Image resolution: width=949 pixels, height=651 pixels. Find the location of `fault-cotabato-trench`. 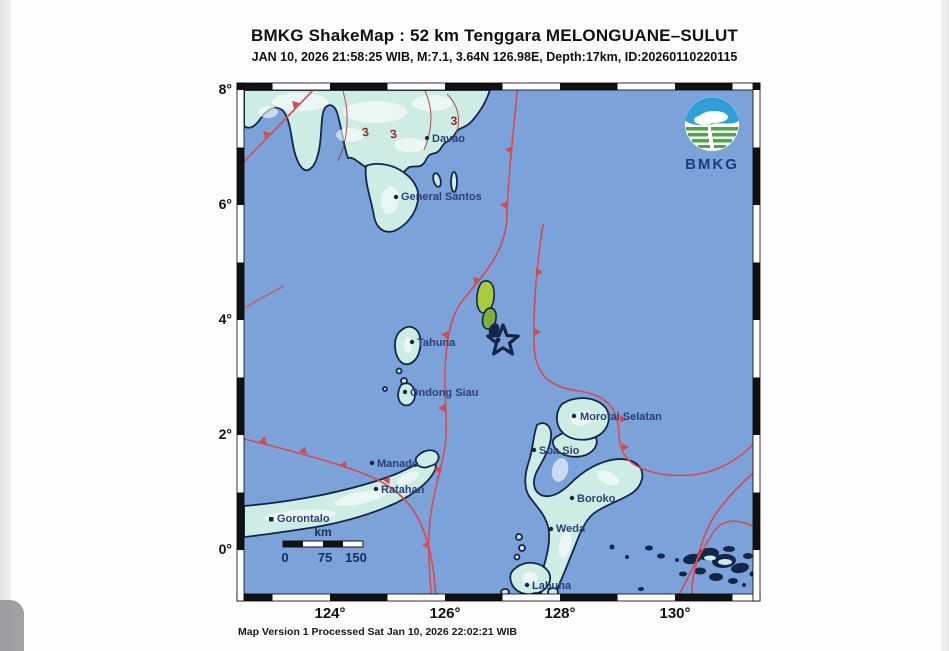

fault-cotabato-trench is located at coordinates (279, 126).